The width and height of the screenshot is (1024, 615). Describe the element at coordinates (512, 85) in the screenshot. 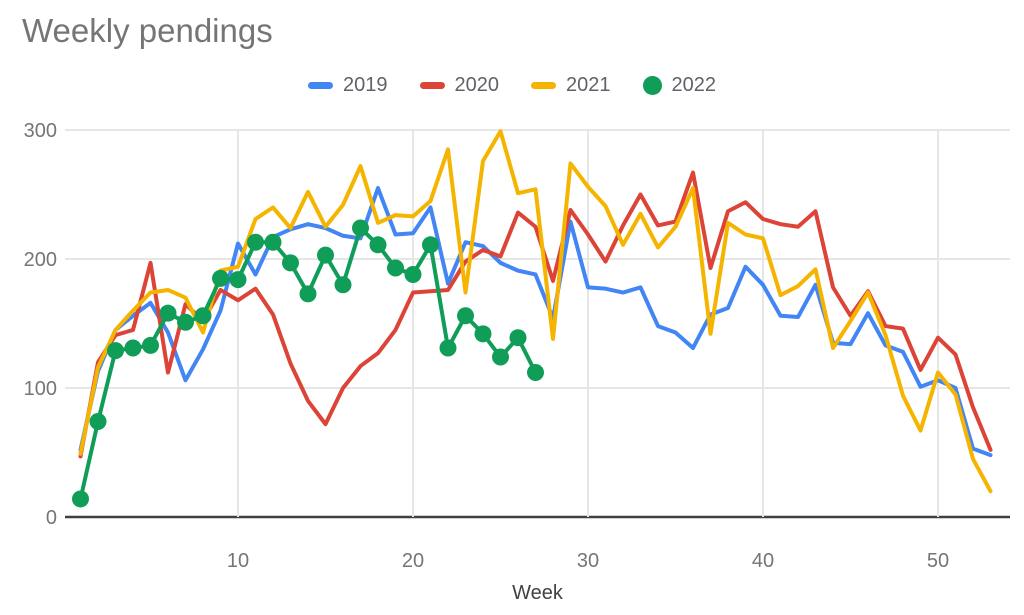

I see `legend: 2019 2020 2021 2022` at that location.